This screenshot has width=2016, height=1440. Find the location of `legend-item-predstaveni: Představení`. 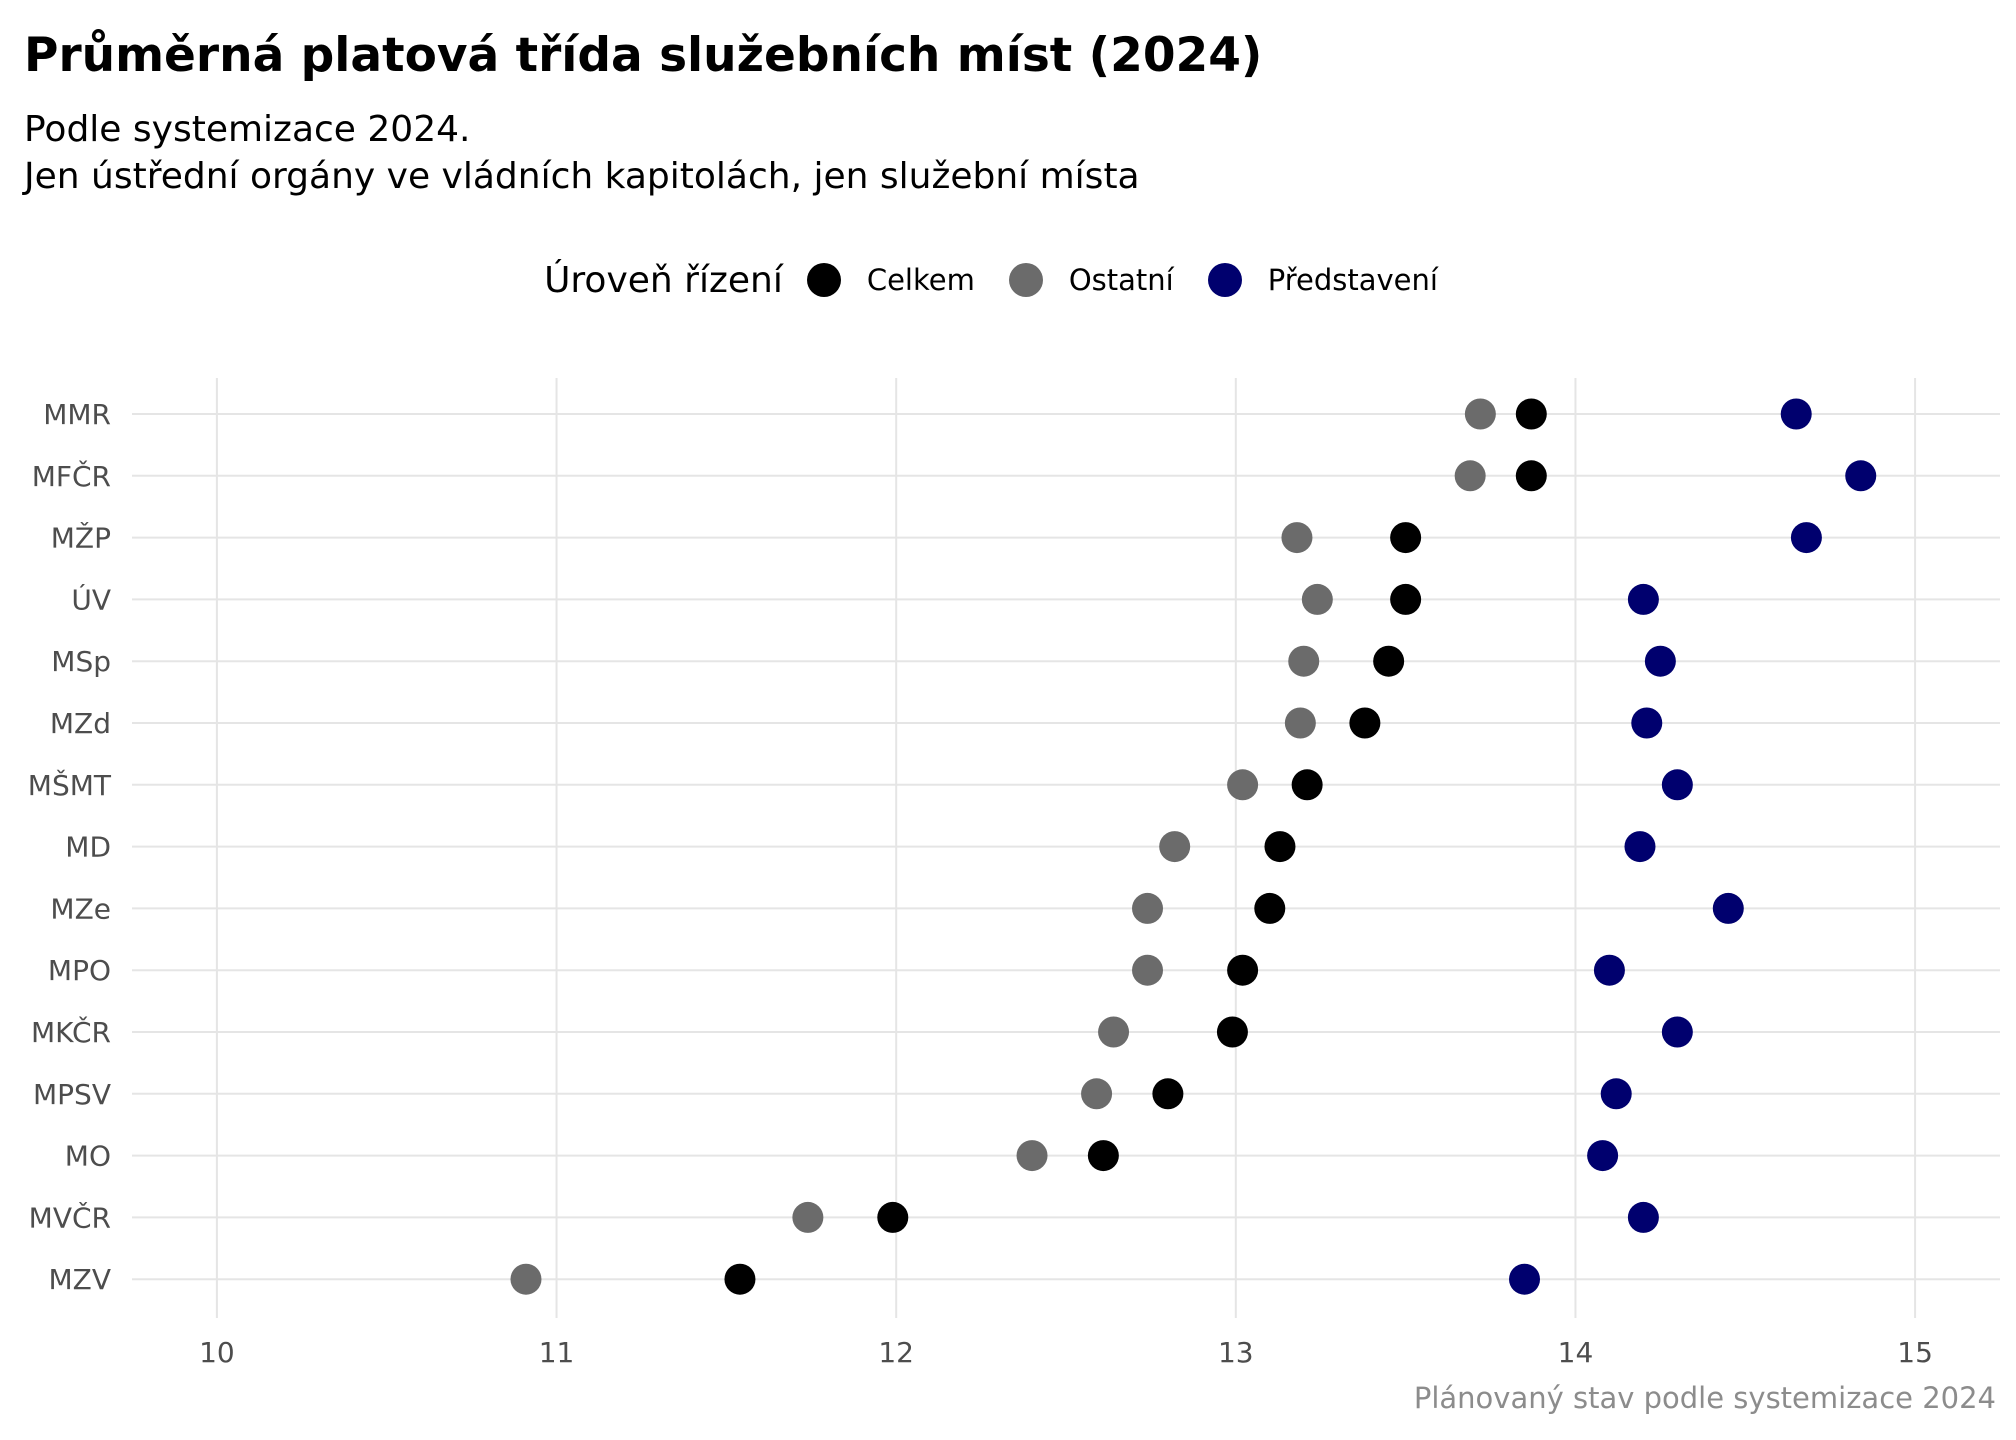

legend-item-predstaveni: Představení is located at coordinates (1322, 280).